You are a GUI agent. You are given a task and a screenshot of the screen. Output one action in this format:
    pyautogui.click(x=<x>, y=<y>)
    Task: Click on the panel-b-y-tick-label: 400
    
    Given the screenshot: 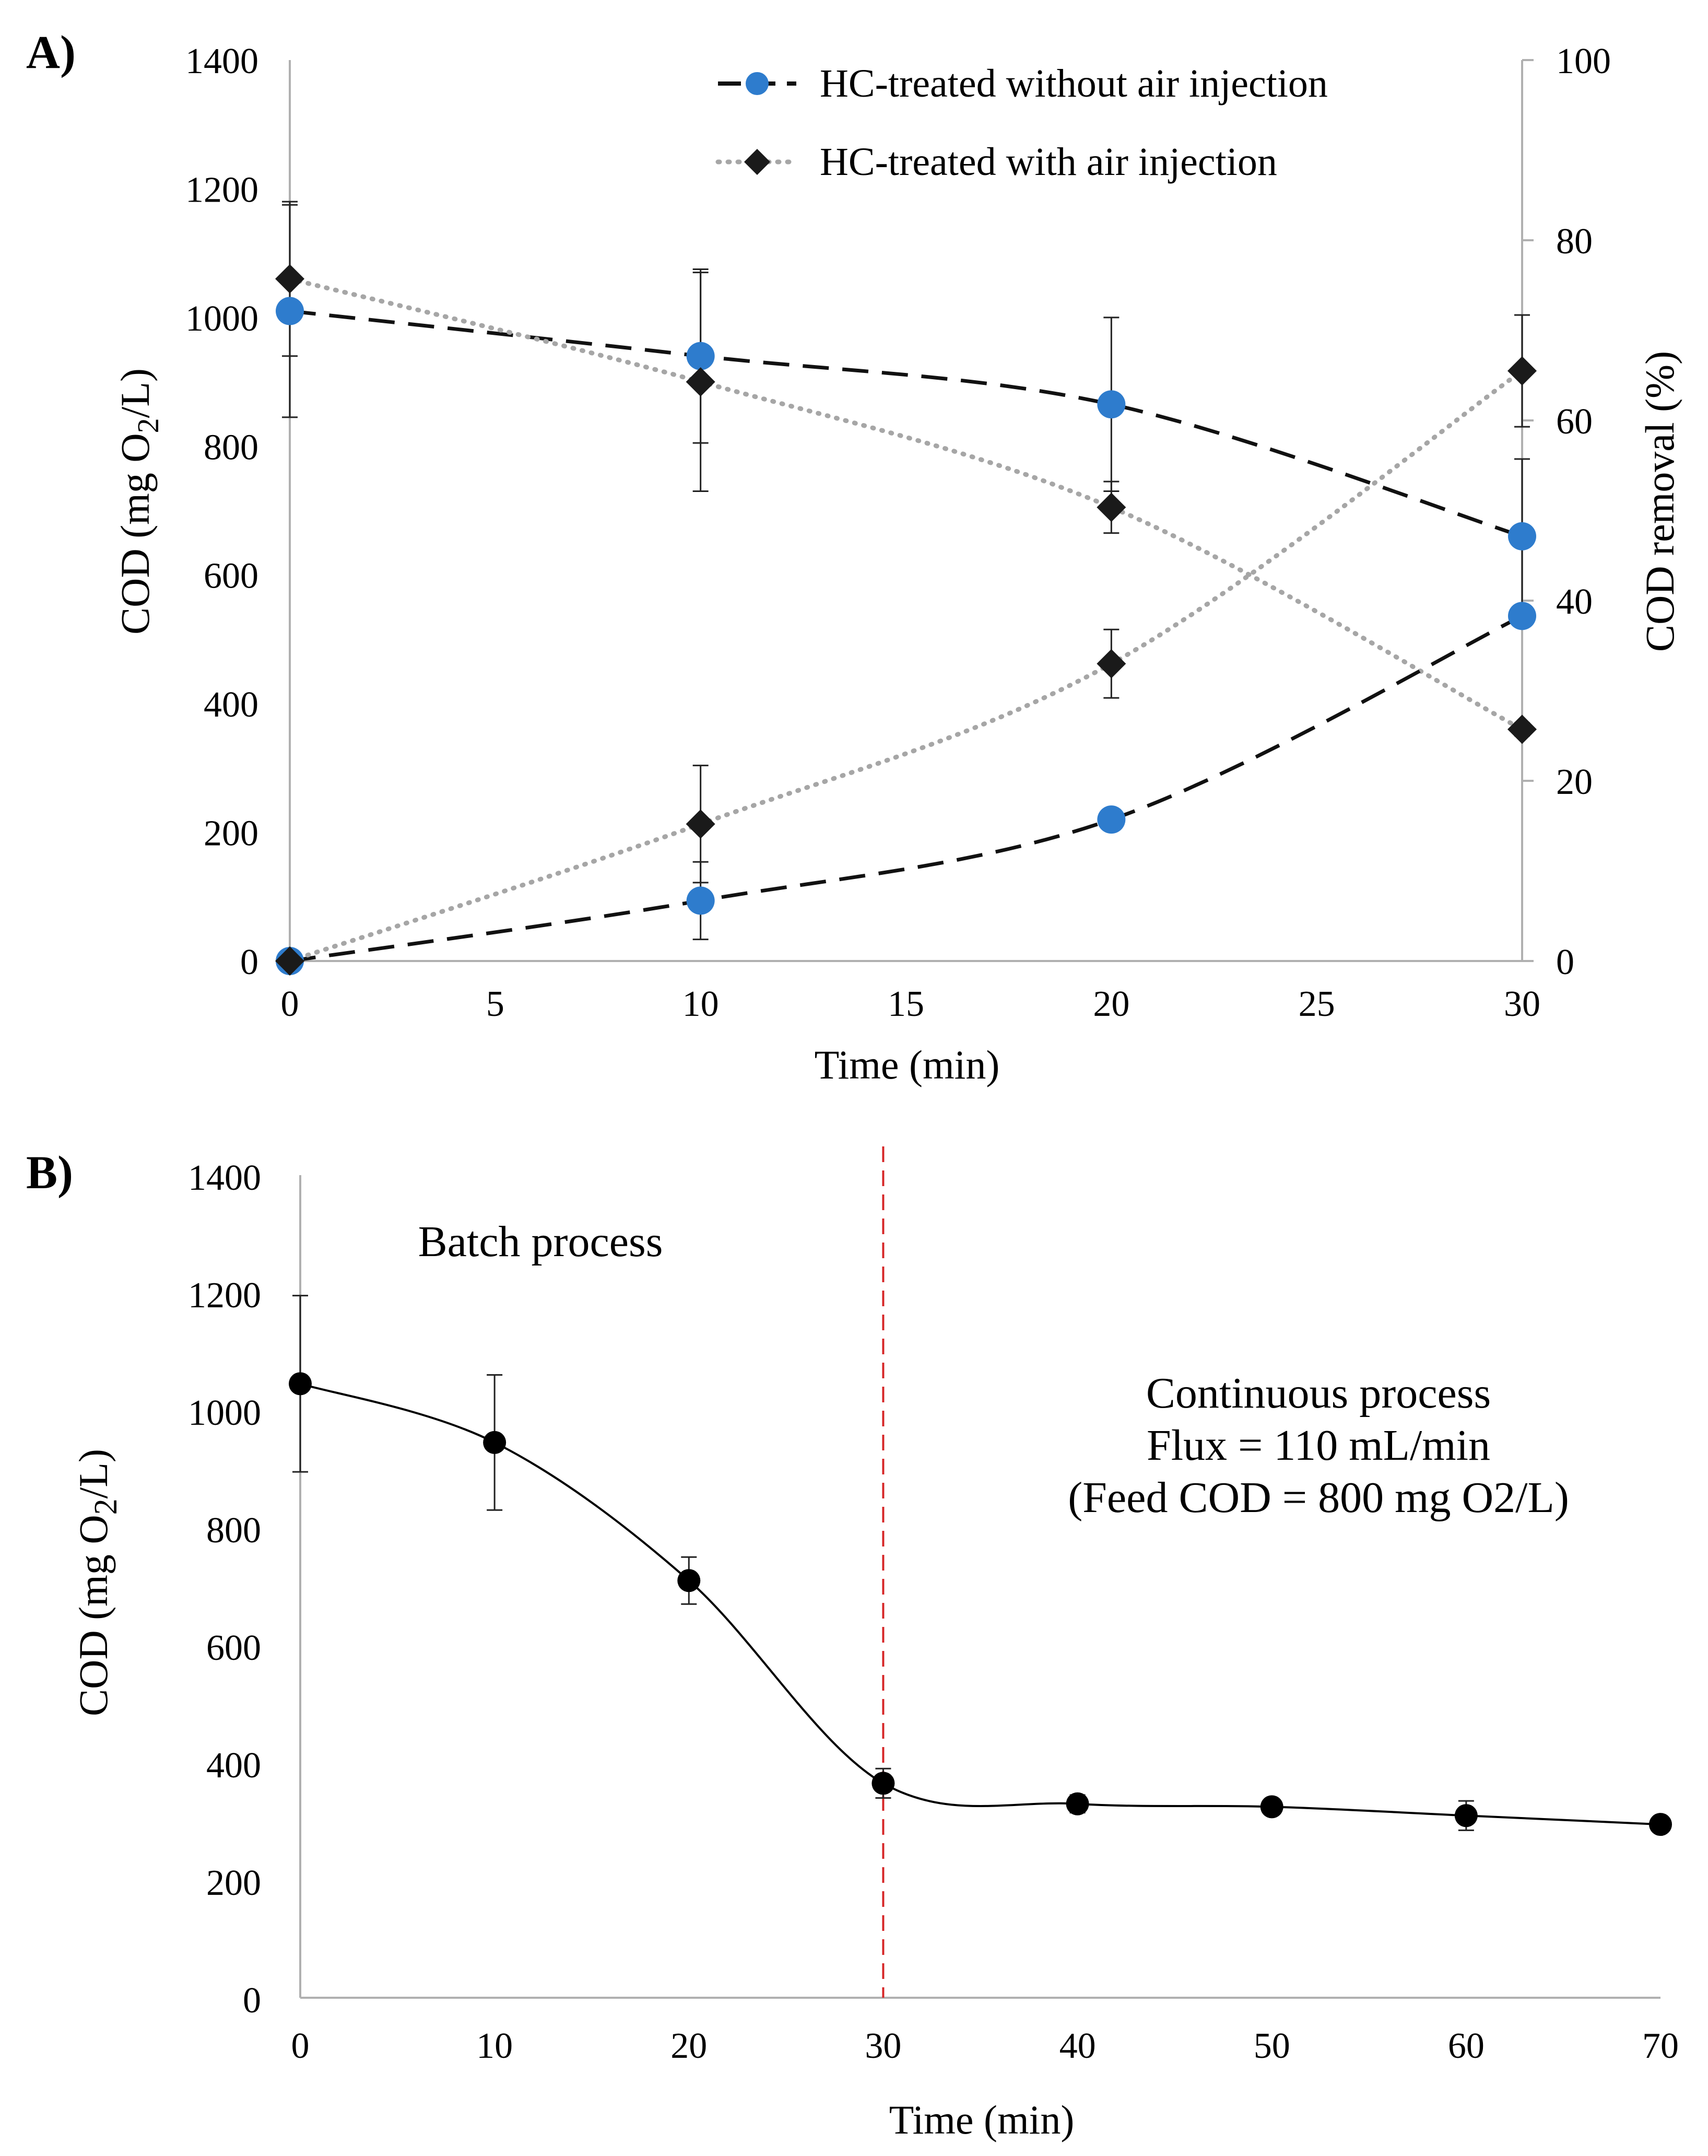 What is the action you would take?
    pyautogui.click(x=233, y=1765)
    